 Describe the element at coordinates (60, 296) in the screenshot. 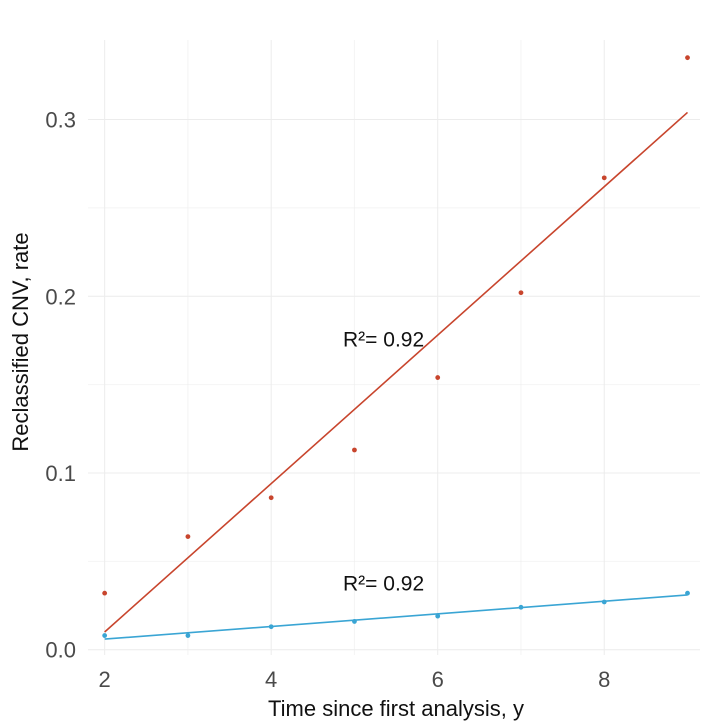

I see `y-tick-label: 0.2` at that location.